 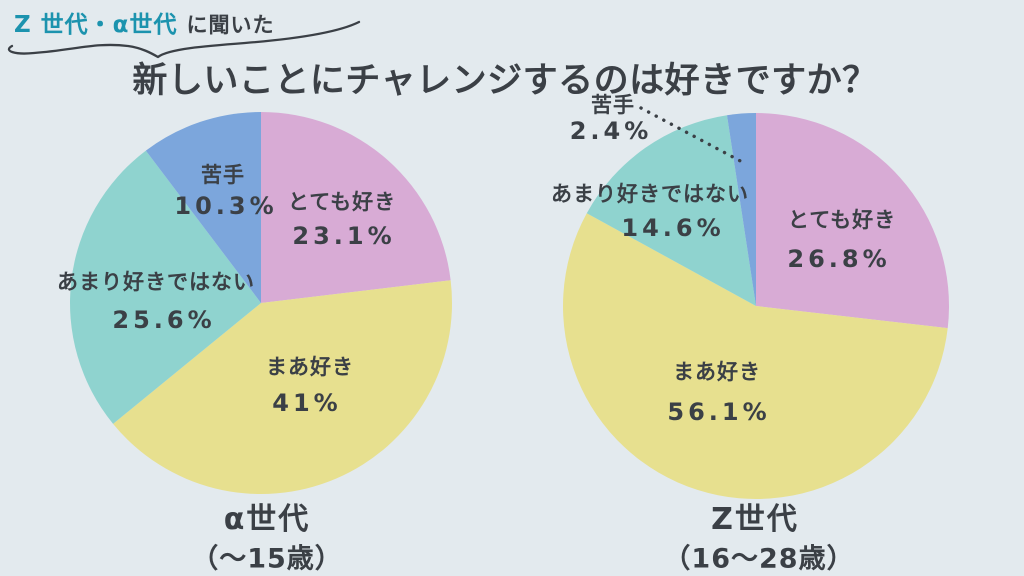 I want to click on caption-age-alpha: （～15歳）, so click(x=267, y=559).